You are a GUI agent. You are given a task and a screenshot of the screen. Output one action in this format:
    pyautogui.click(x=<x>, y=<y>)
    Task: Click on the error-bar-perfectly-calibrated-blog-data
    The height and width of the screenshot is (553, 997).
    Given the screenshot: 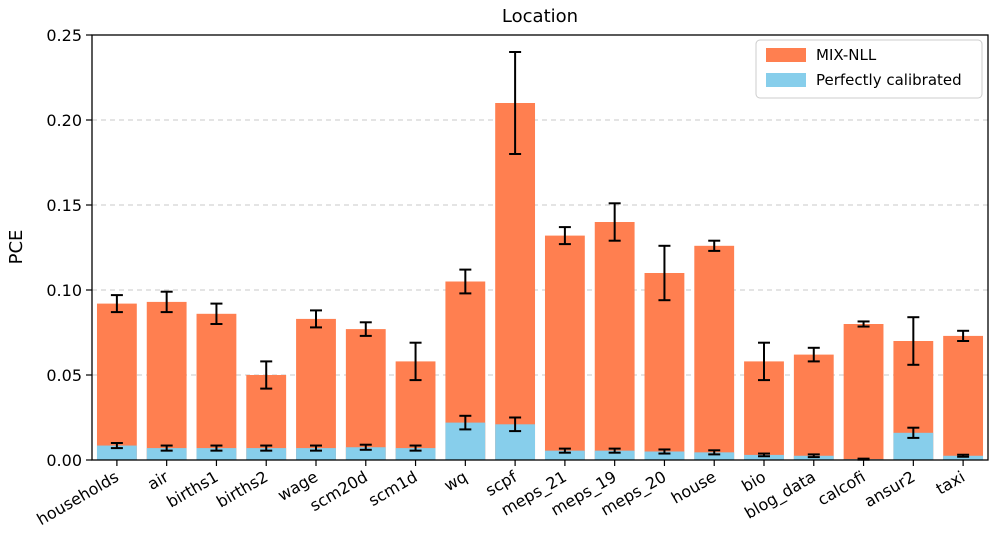 What is the action you would take?
    pyautogui.click(x=813, y=456)
    